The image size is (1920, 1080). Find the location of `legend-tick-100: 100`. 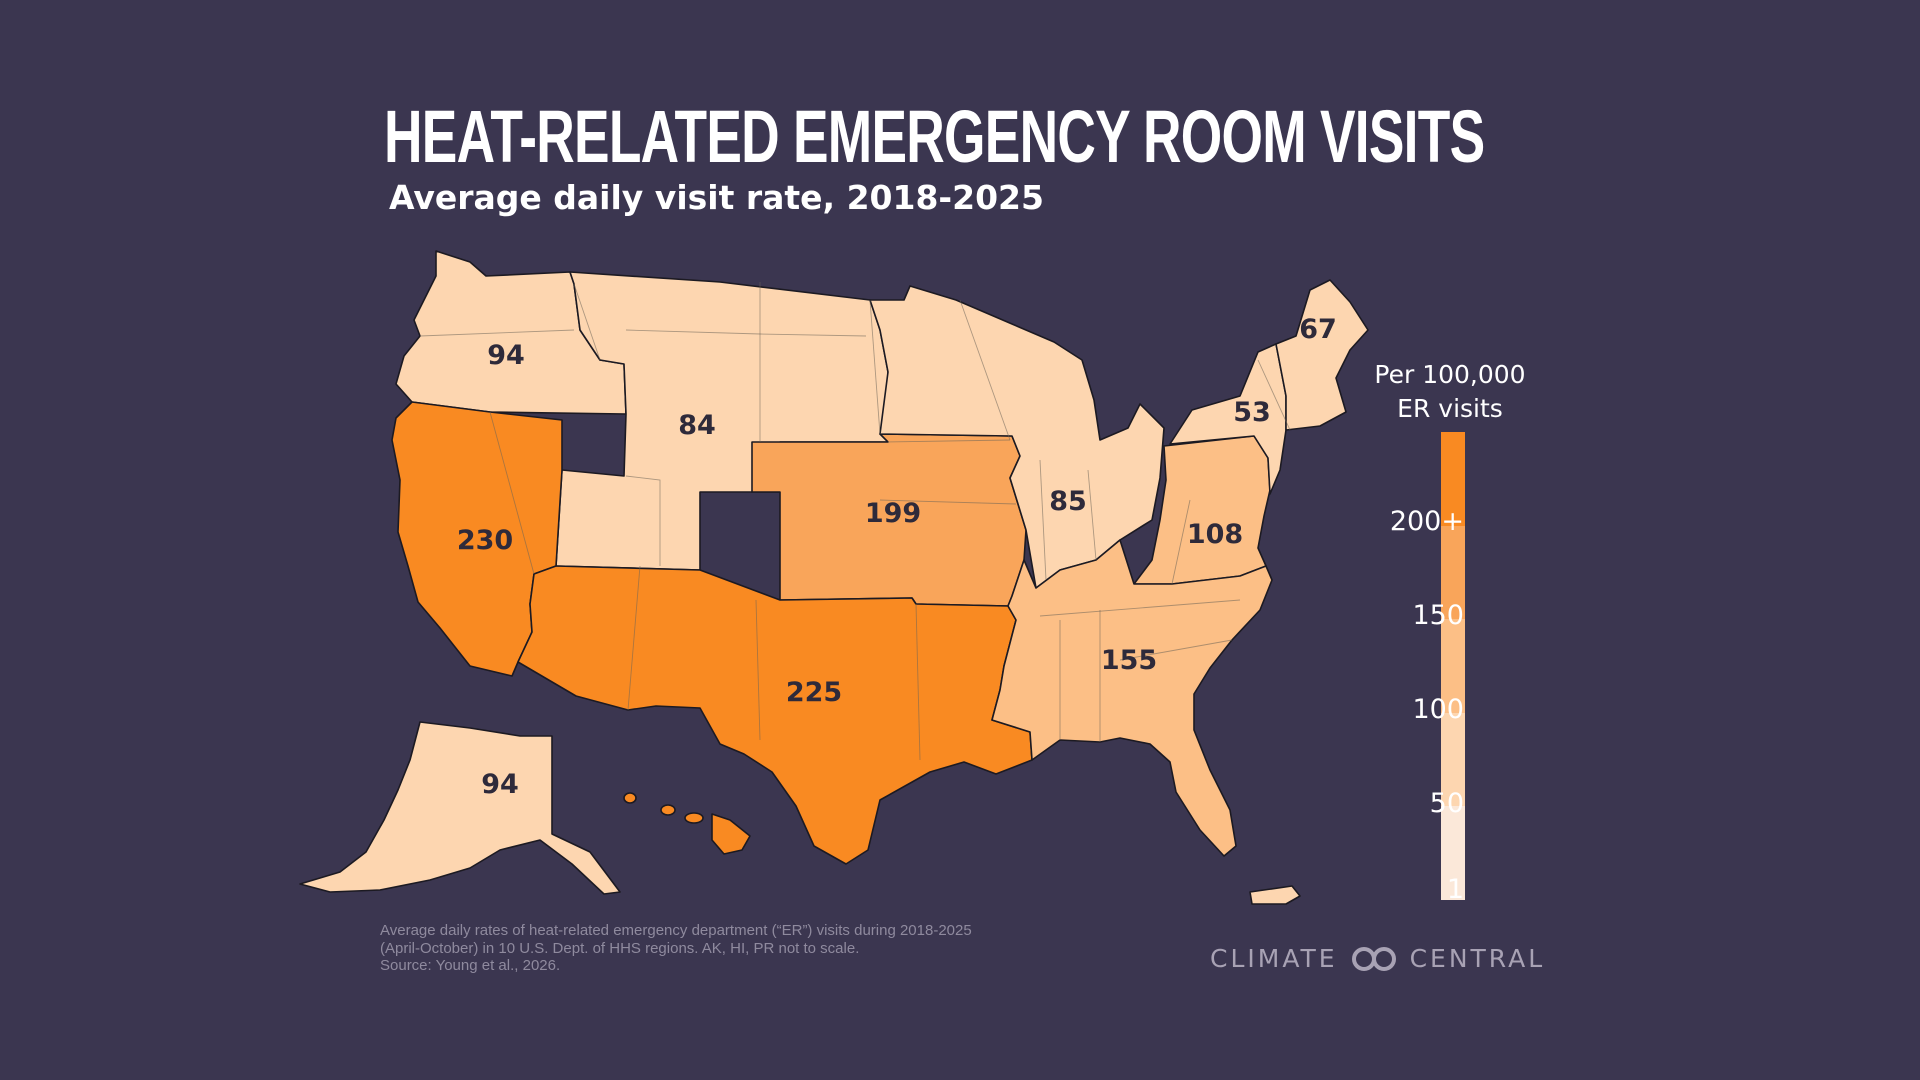

legend-tick-100: 100 is located at coordinates (1438, 709).